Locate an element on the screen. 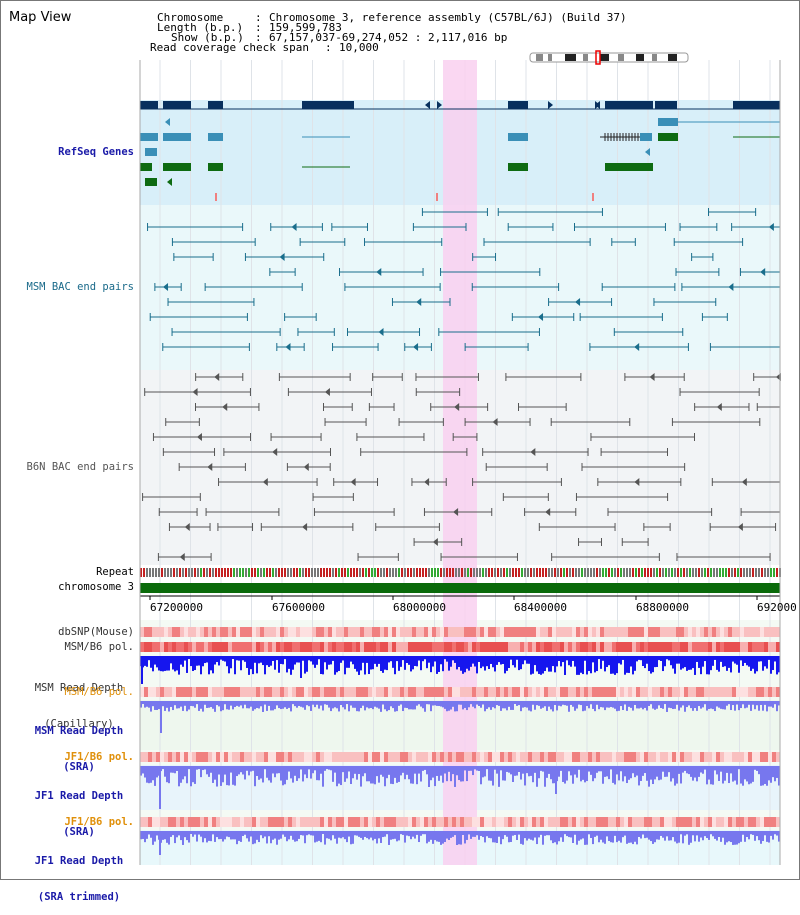 This screenshot has width=800, height=915. track-label-jf1-read-depth-sra: JF1 Read Depth (SRA) is located at coordinates (79, 808).